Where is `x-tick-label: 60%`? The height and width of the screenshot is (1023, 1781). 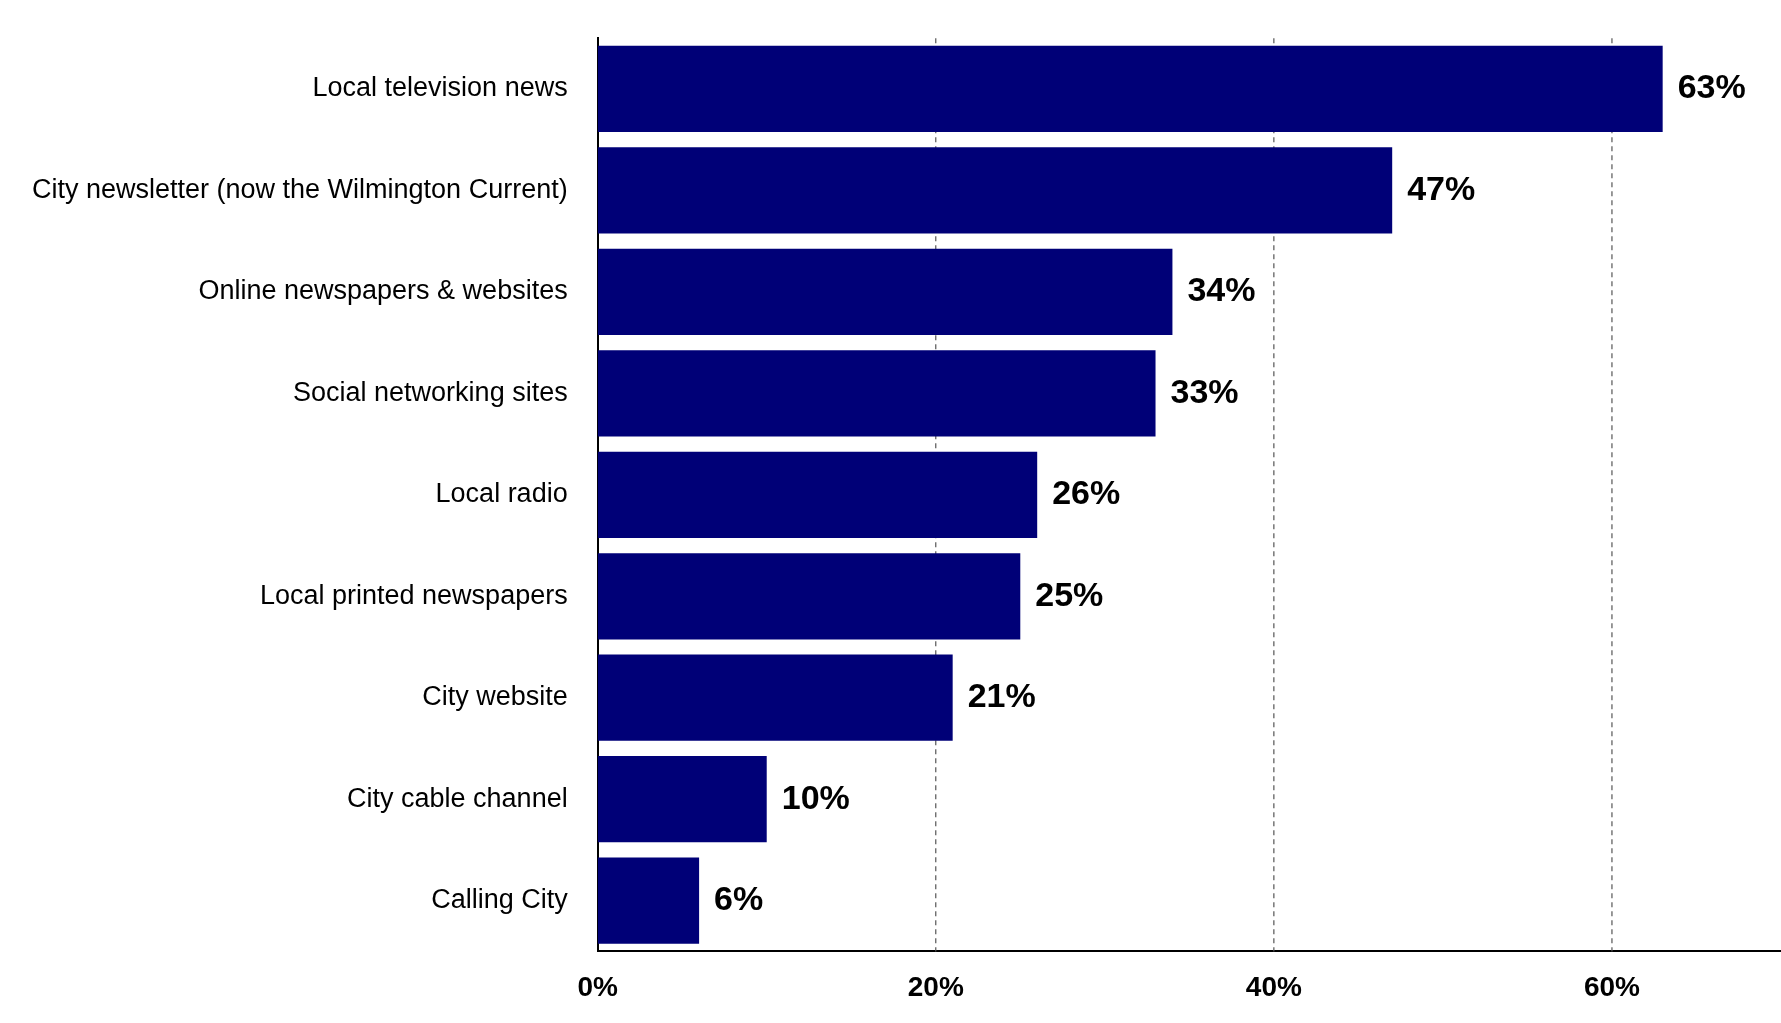
x-tick-label: 60% is located at coordinates (1612, 986).